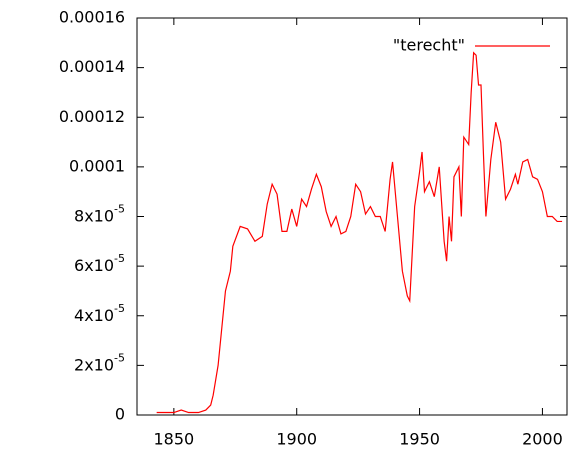 This screenshot has height=458, width=581. I want to click on x-tick-label: 1900, so click(296, 439).